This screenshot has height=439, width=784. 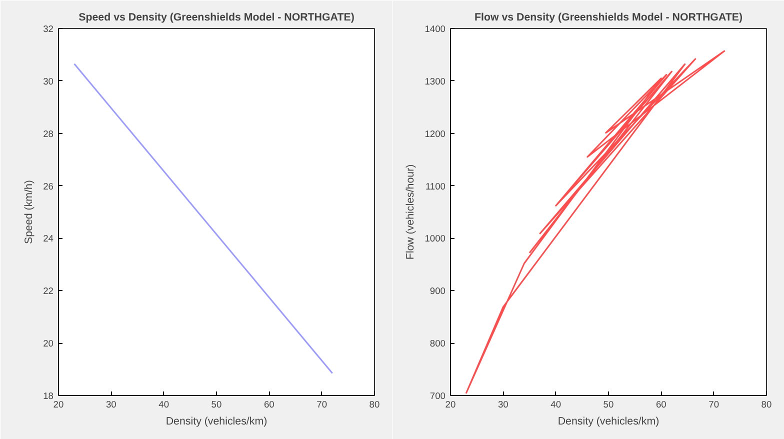 I want to click on chart-title: Flow vs Density (Greenshields Model - NORTHGATE), so click(x=608, y=18).